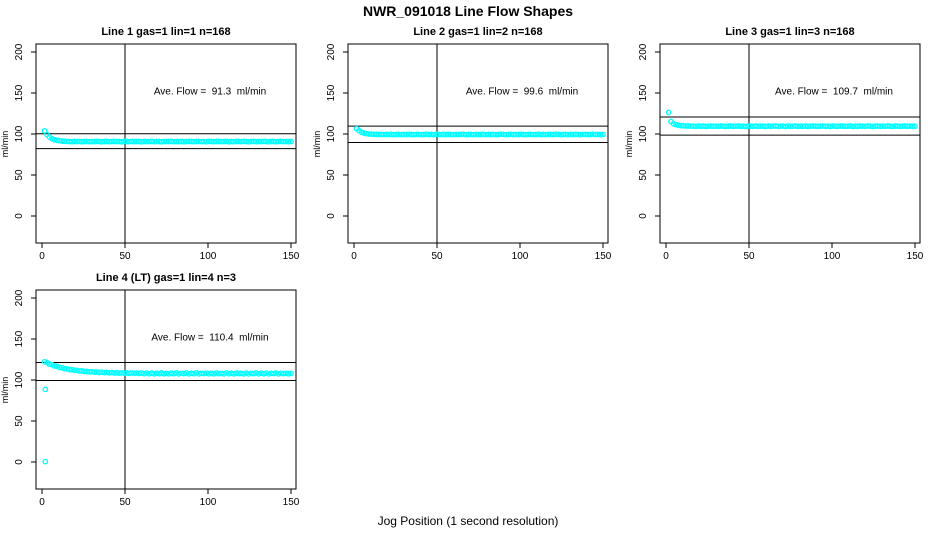 This screenshot has height=540, width=936. I want to click on subplot-line-1-ave-flow-annotation: Ave. Flow = 91.3 ml/min, so click(210, 92).